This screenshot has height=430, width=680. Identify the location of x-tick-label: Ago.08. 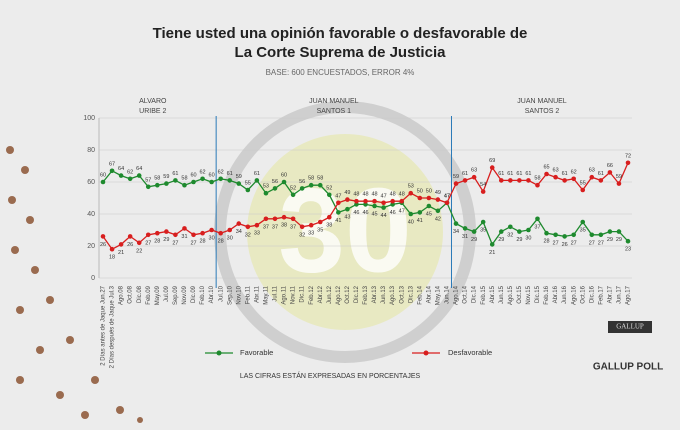
(122, 295).